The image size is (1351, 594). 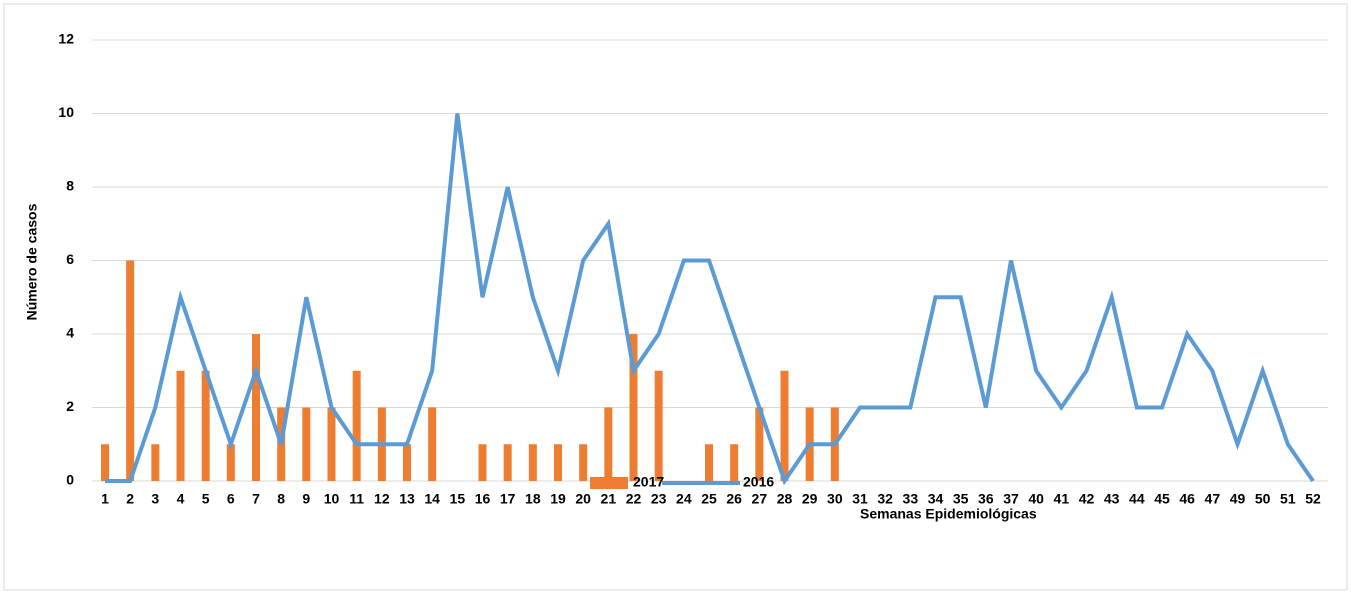 What do you see at coordinates (734, 499) in the screenshot?
I see `x-tick-label: 26` at bounding box center [734, 499].